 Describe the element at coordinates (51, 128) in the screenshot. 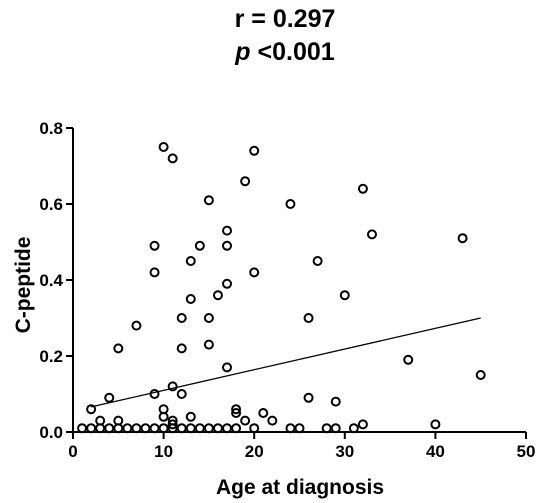

I see `y-tick-label: 0.8` at that location.